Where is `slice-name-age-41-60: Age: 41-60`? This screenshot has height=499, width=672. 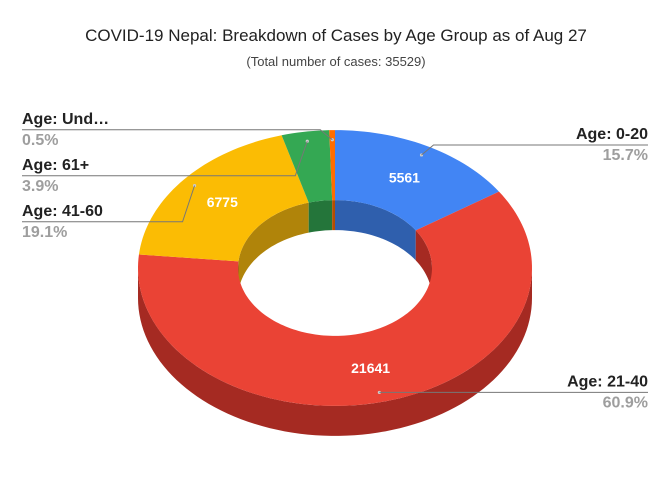 slice-name-age-41-60: Age: 41-60 is located at coordinates (62, 211).